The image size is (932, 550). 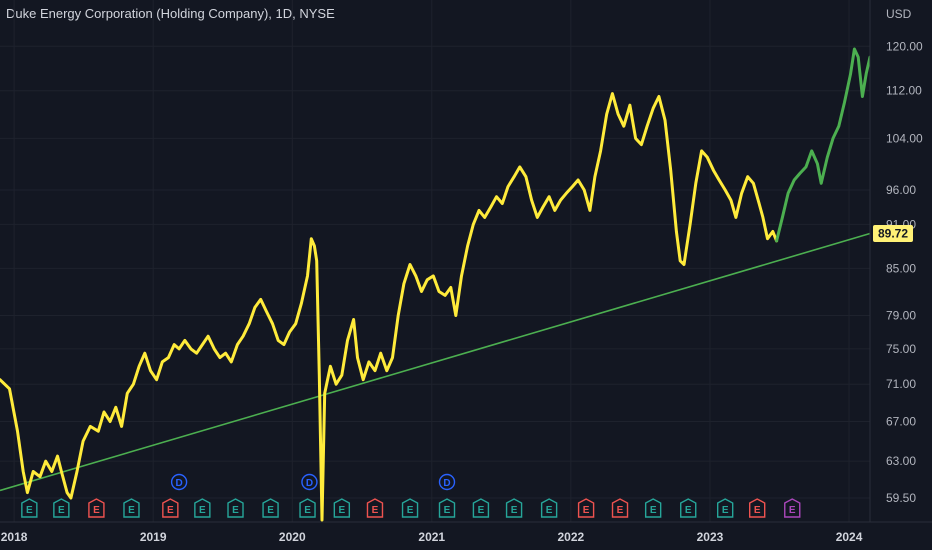 What do you see at coordinates (14, 537) in the screenshot?
I see `time-tick-label: 2018` at bounding box center [14, 537].